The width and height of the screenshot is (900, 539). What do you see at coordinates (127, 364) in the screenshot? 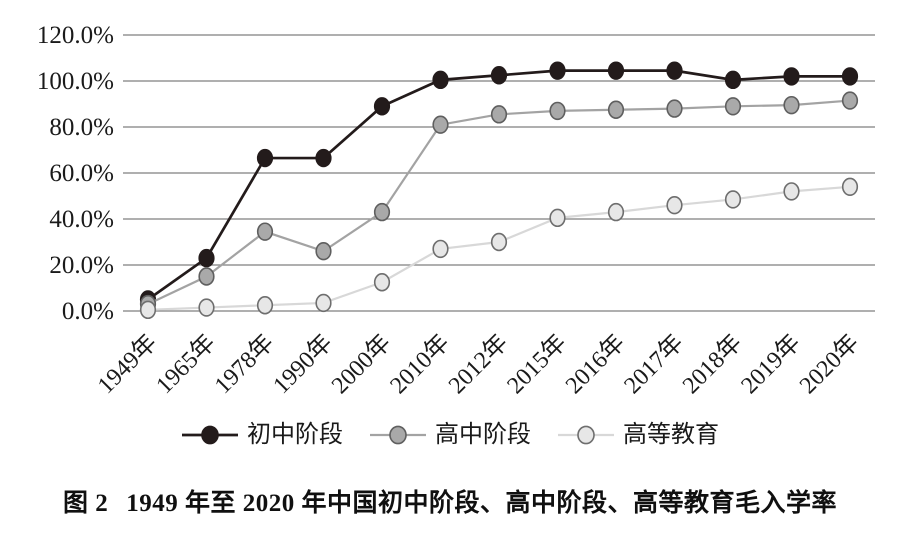
I see `x-tick-label: 1949年` at bounding box center [127, 364].